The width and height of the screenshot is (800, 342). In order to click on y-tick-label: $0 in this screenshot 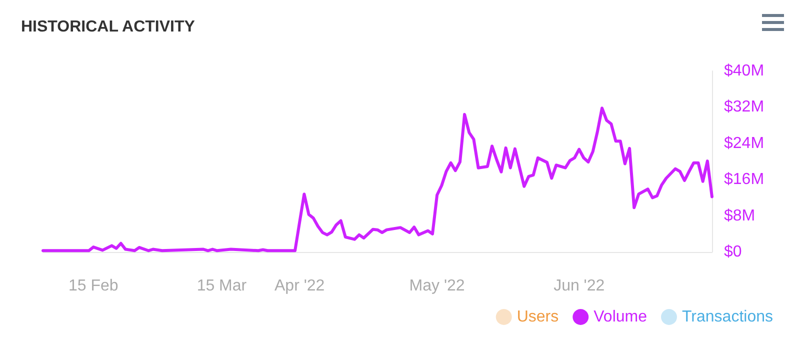, I will do `click(733, 252)`.